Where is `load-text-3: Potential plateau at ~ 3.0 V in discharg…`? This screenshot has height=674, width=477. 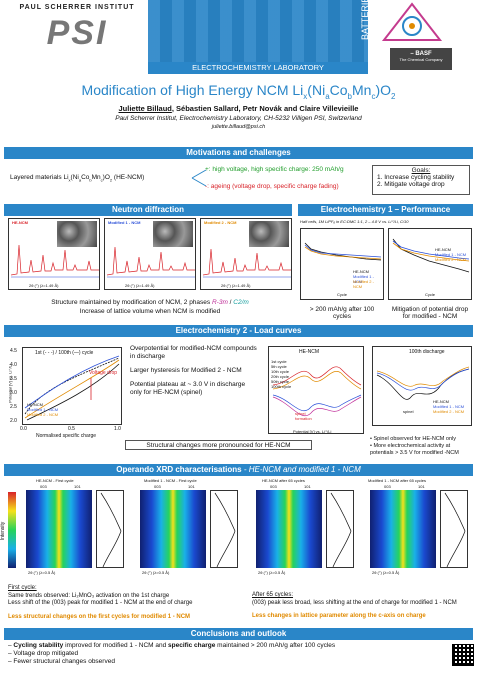 load-text-3: Potential plateau at ~ 3.0 V in discharg… is located at coordinates (188, 388).